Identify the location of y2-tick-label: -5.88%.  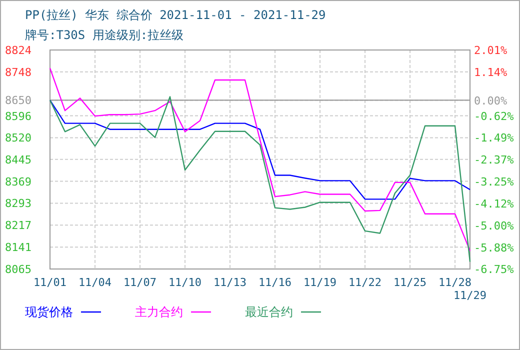
(494, 247).